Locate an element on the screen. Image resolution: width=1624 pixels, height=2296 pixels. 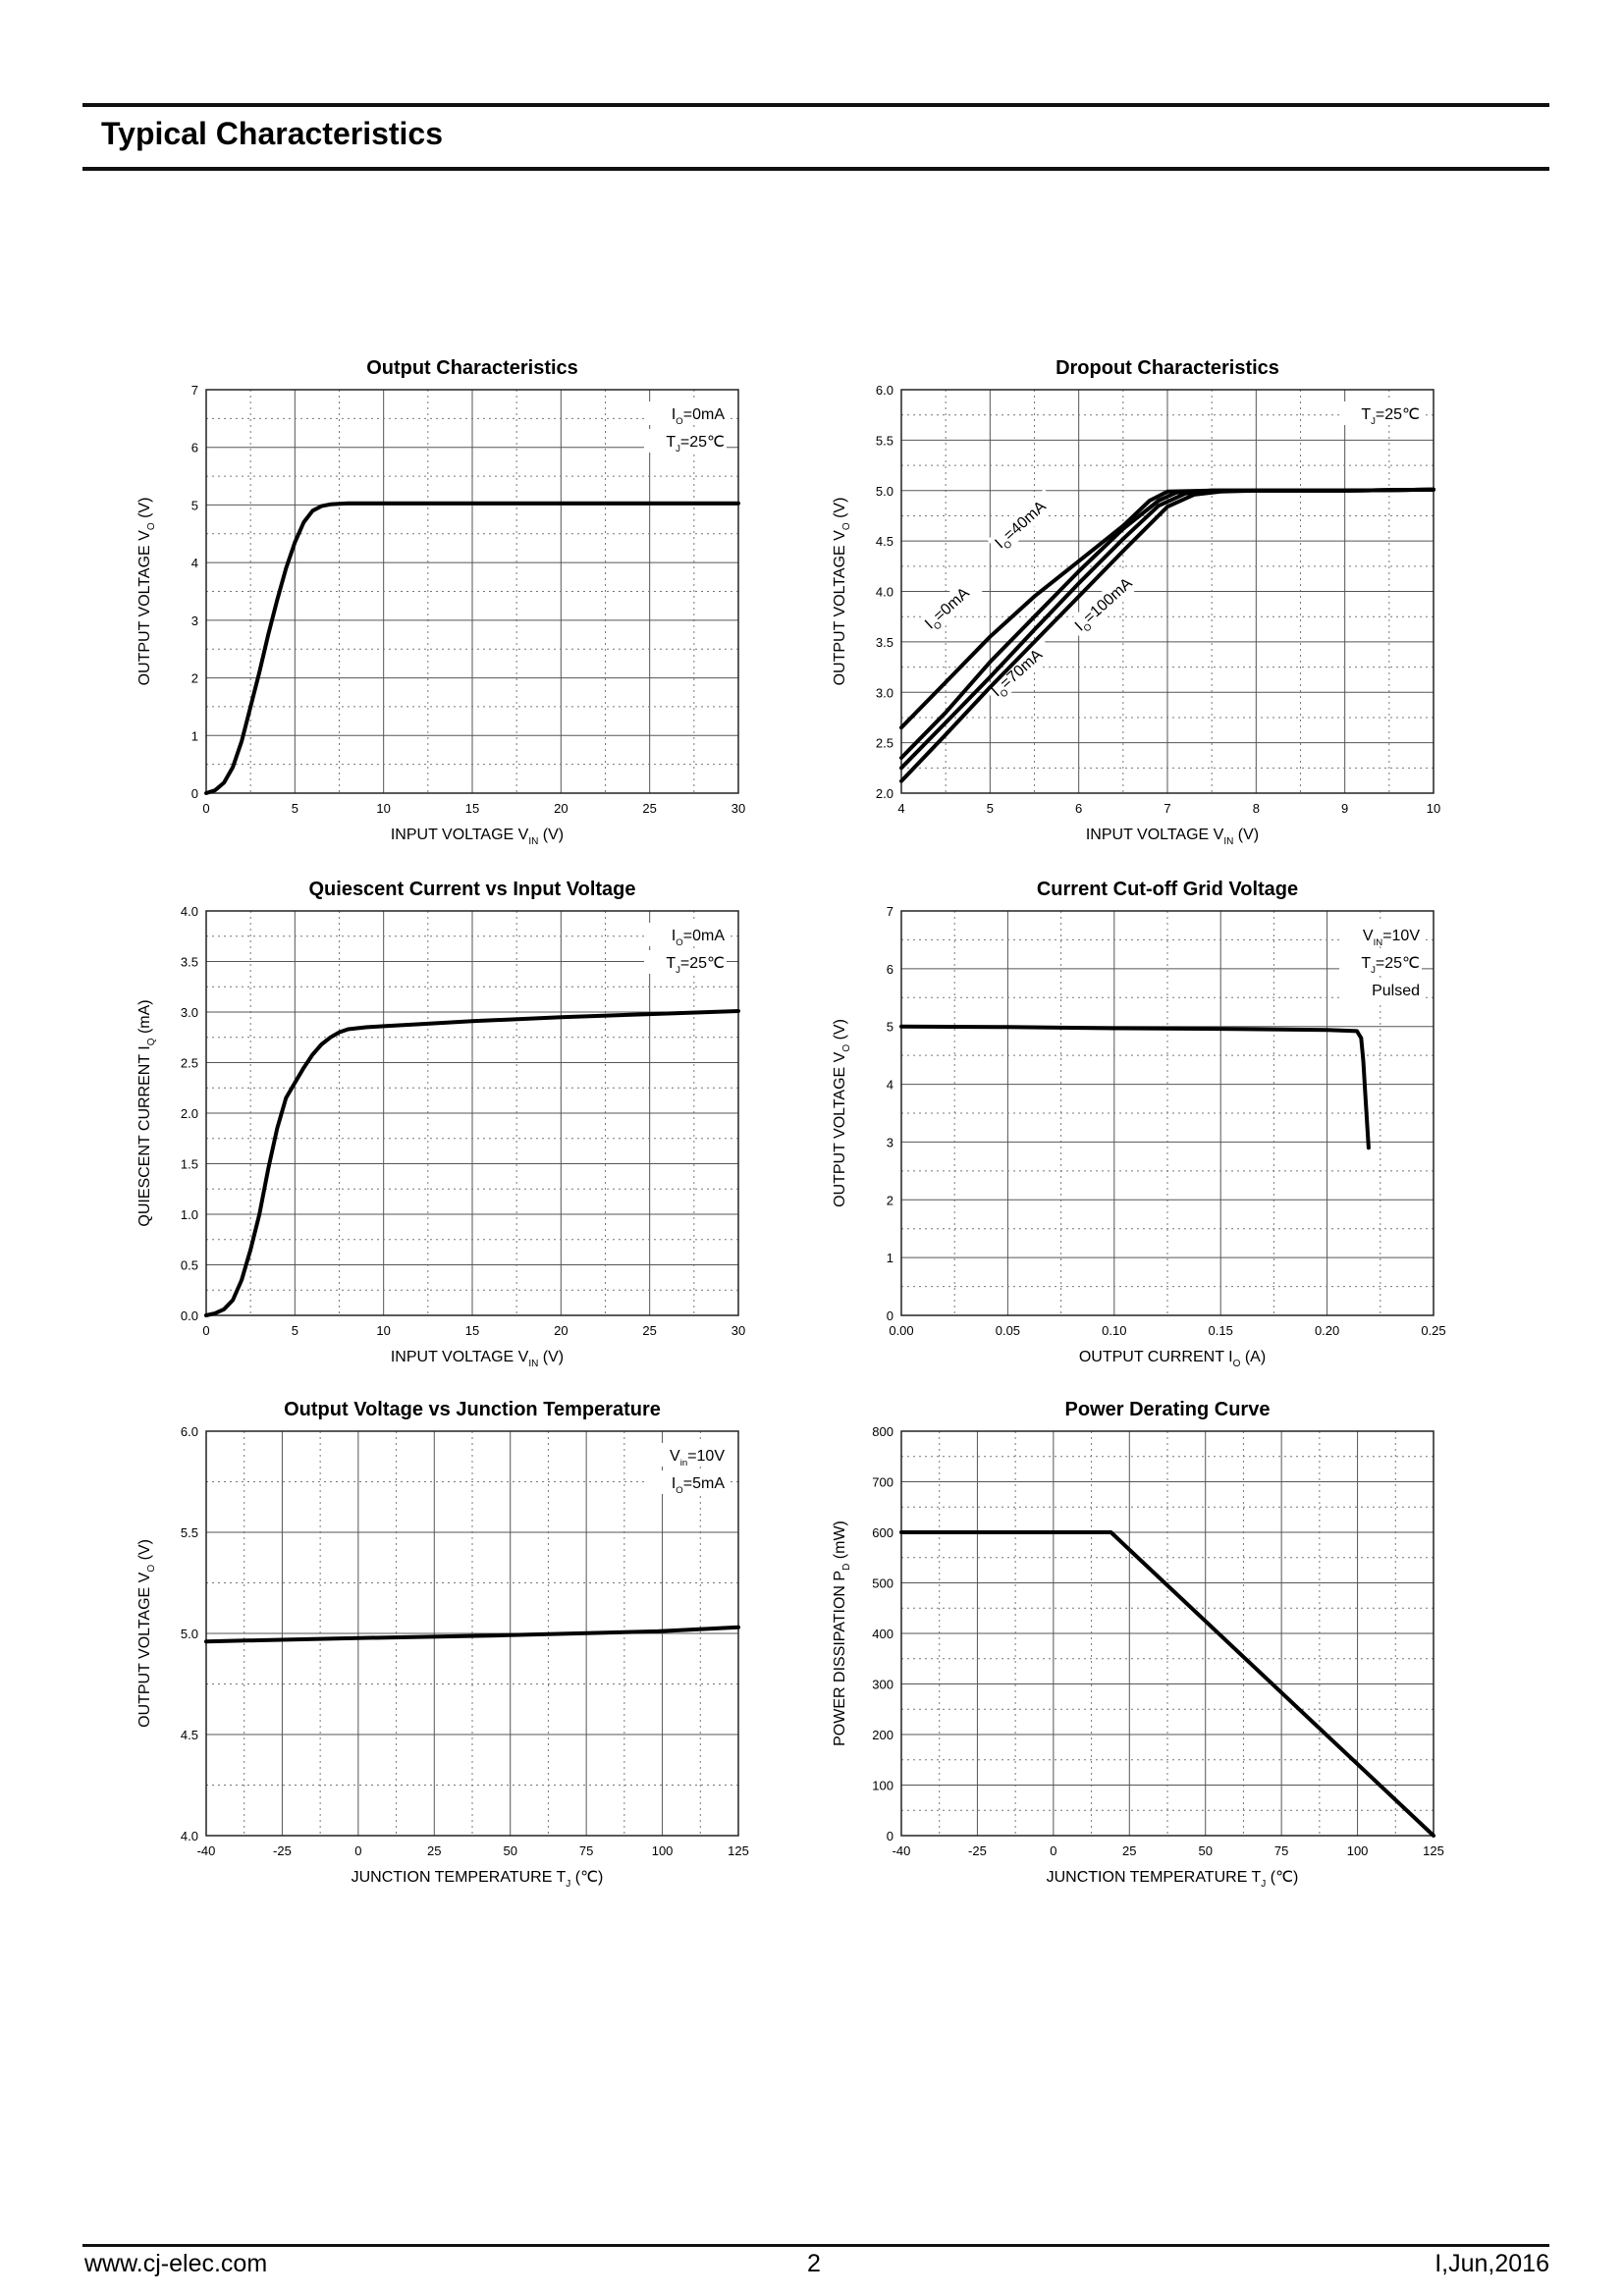
x-tick-label: 6 is located at coordinates (1078, 808).